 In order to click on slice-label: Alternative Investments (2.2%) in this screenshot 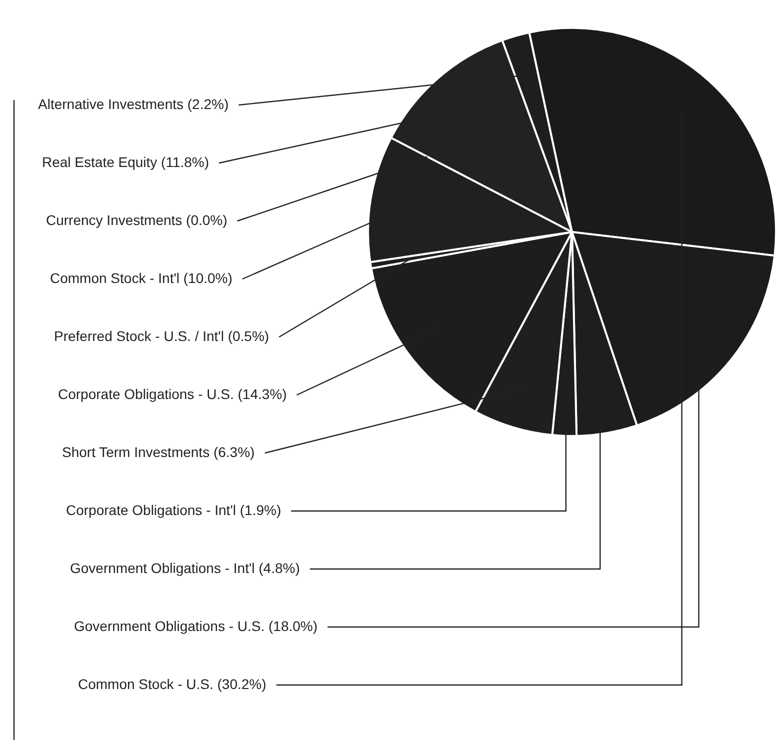, I will do `click(133, 104)`.